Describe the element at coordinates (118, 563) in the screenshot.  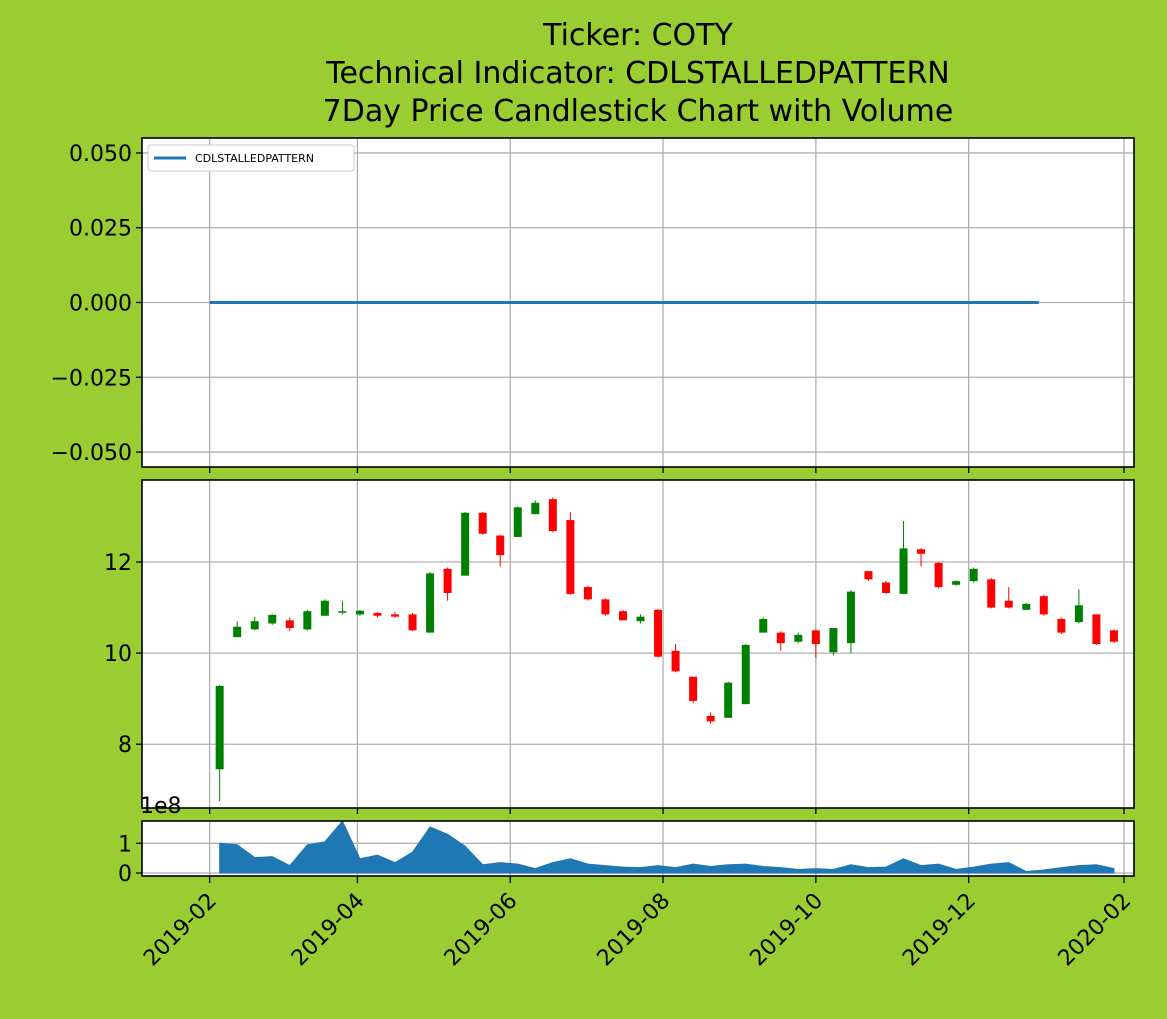
I see `y-tick-label: 12` at that location.